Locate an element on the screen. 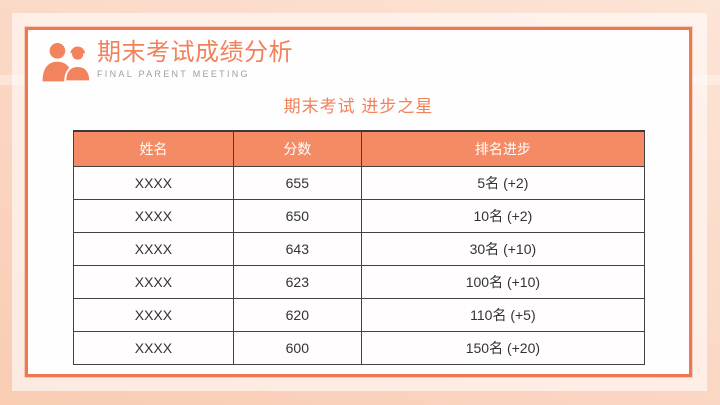  table-row: XXXX 643 30名 (+10) is located at coordinates (359, 248).